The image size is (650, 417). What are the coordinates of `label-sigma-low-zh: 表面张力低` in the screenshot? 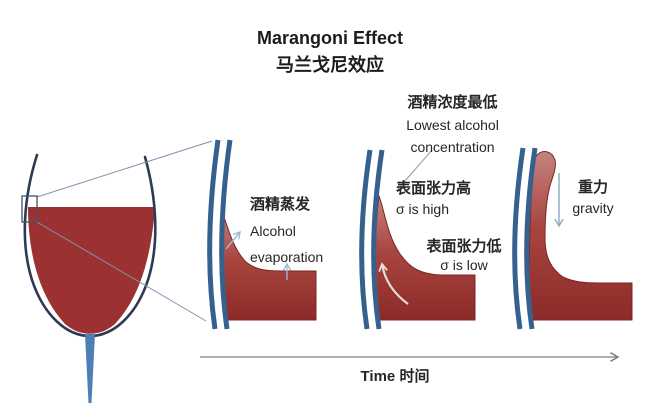 It's located at (464, 246).